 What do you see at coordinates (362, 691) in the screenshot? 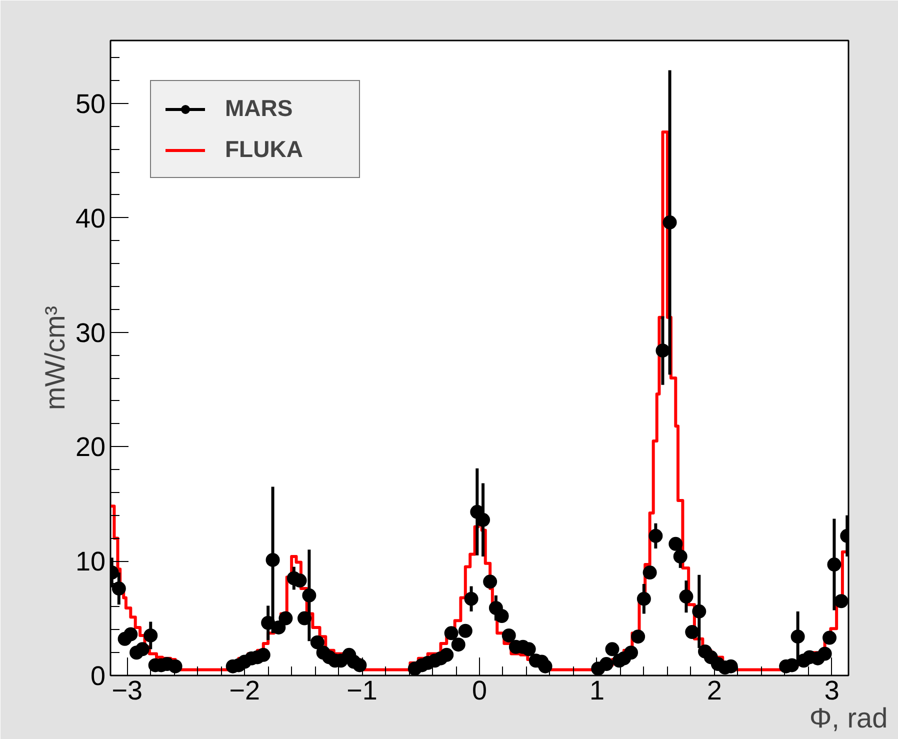
I see `x-tick-label: −1` at bounding box center [362, 691].